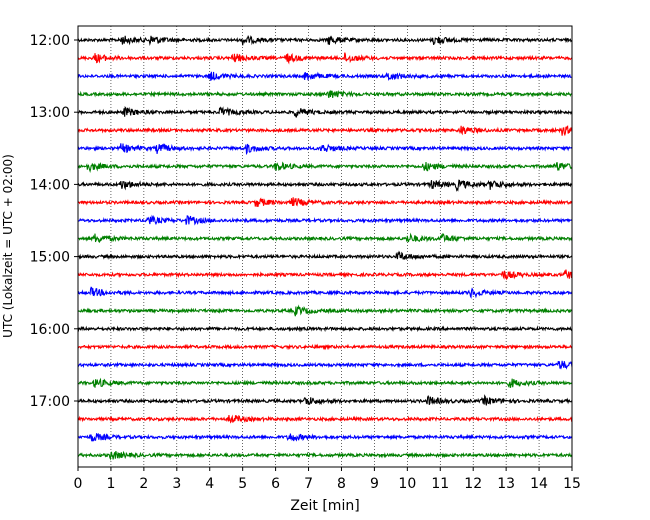  Describe the element at coordinates (327, 479) in the screenshot. I see `x-axis-ticks: 0 1 2 3 4 5 6 7 8 9 10 11 12 13 14 15` at that location.